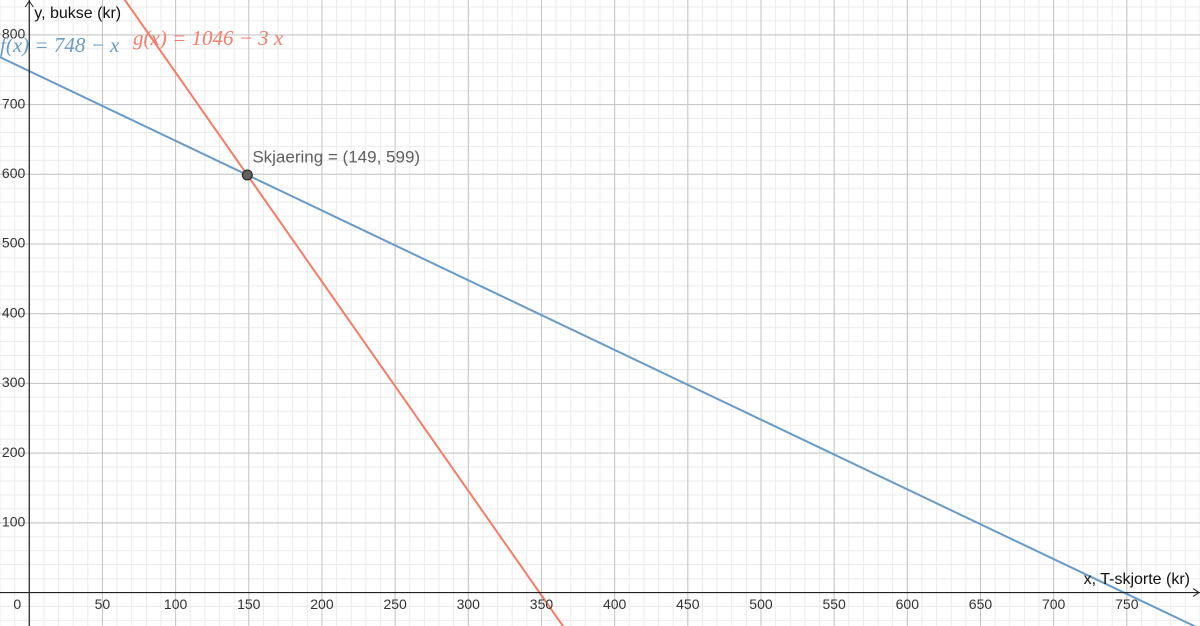 Image resolution: width=1200 pixels, height=626 pixels. I want to click on intersection-point, so click(247, 175).